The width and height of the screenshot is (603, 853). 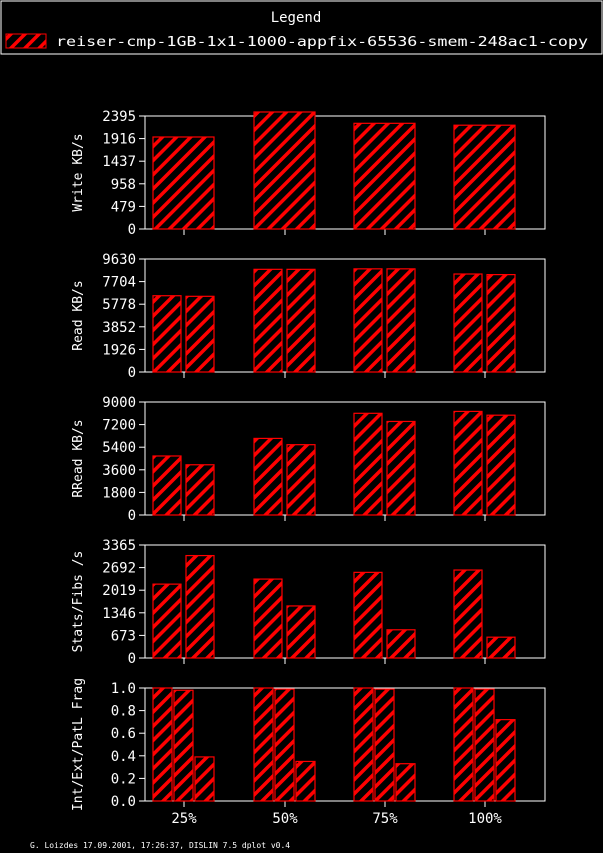 I want to click on y-tick-label: 1916, so click(x=119, y=140).